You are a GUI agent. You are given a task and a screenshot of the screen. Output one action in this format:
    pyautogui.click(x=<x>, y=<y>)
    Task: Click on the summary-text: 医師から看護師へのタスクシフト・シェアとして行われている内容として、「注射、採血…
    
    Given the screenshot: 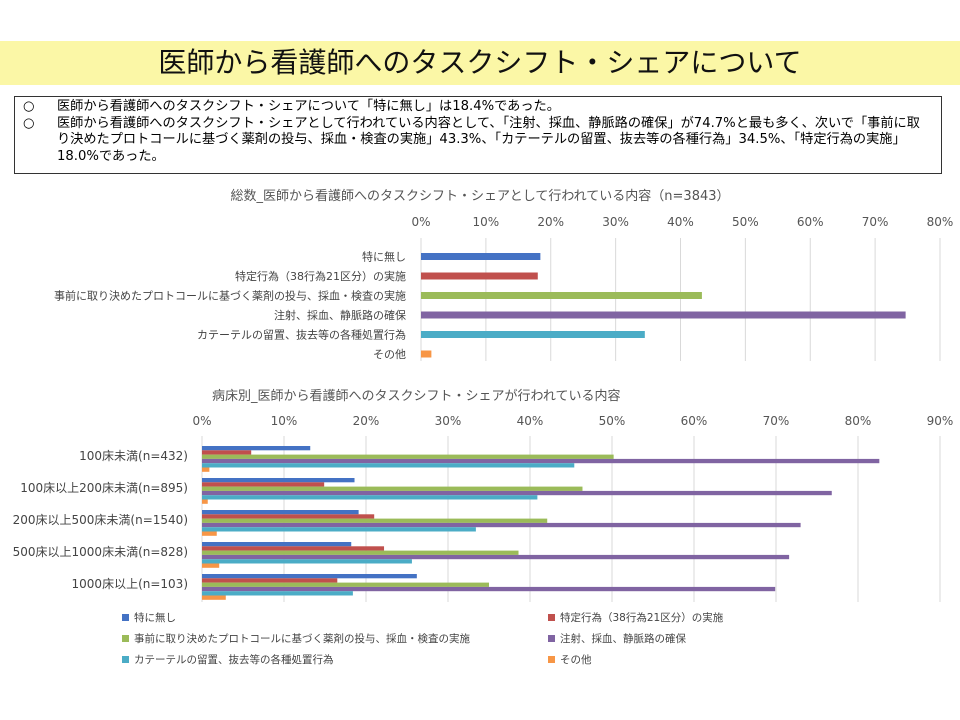 What is the action you would take?
    pyautogui.click(x=488, y=139)
    